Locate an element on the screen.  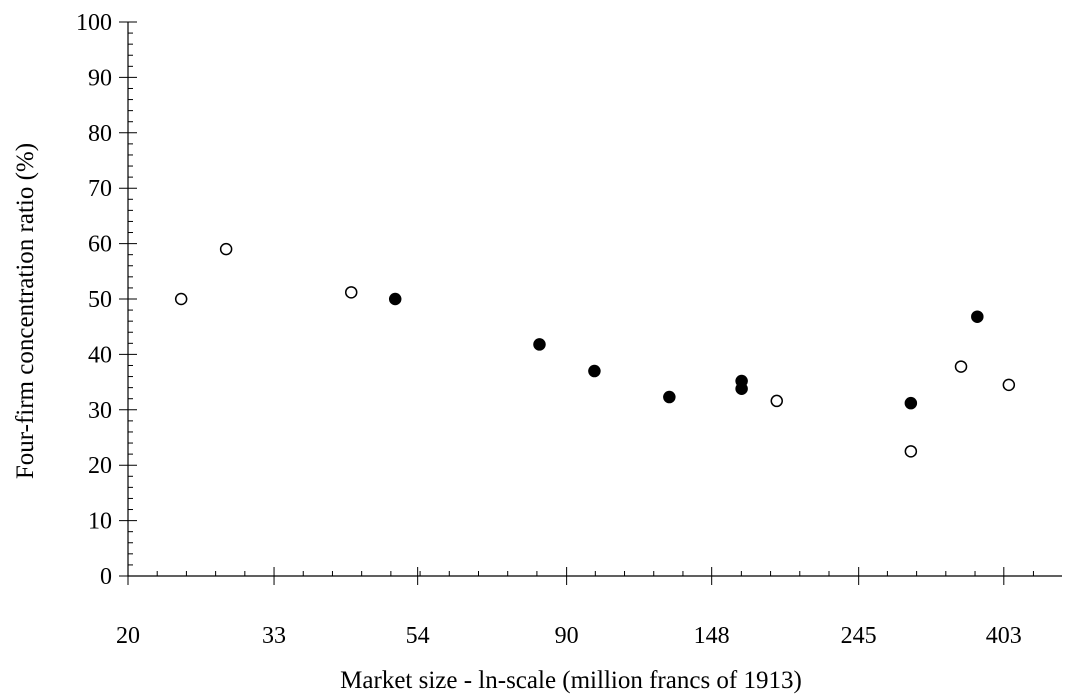
x-tick-label: 33 is located at coordinates (274, 636).